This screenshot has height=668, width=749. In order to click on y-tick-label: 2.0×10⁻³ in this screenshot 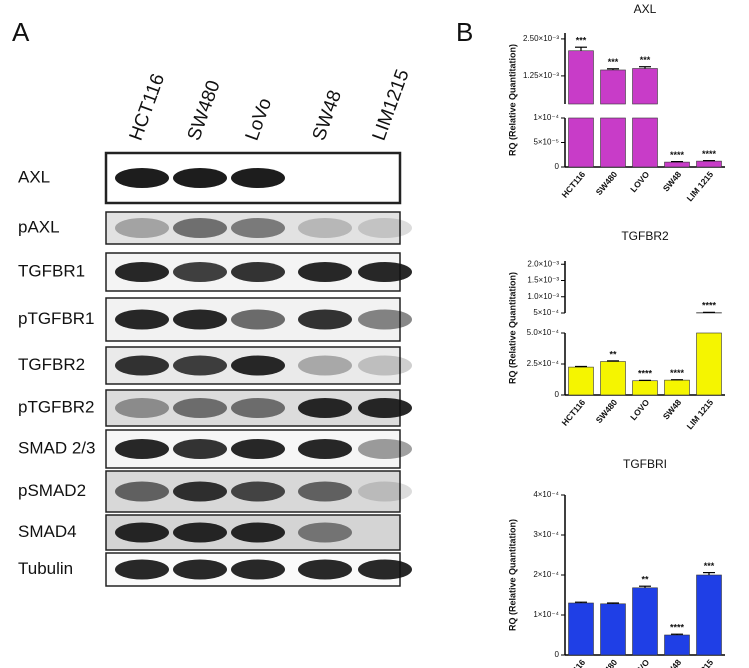, I will do `click(543, 263)`.